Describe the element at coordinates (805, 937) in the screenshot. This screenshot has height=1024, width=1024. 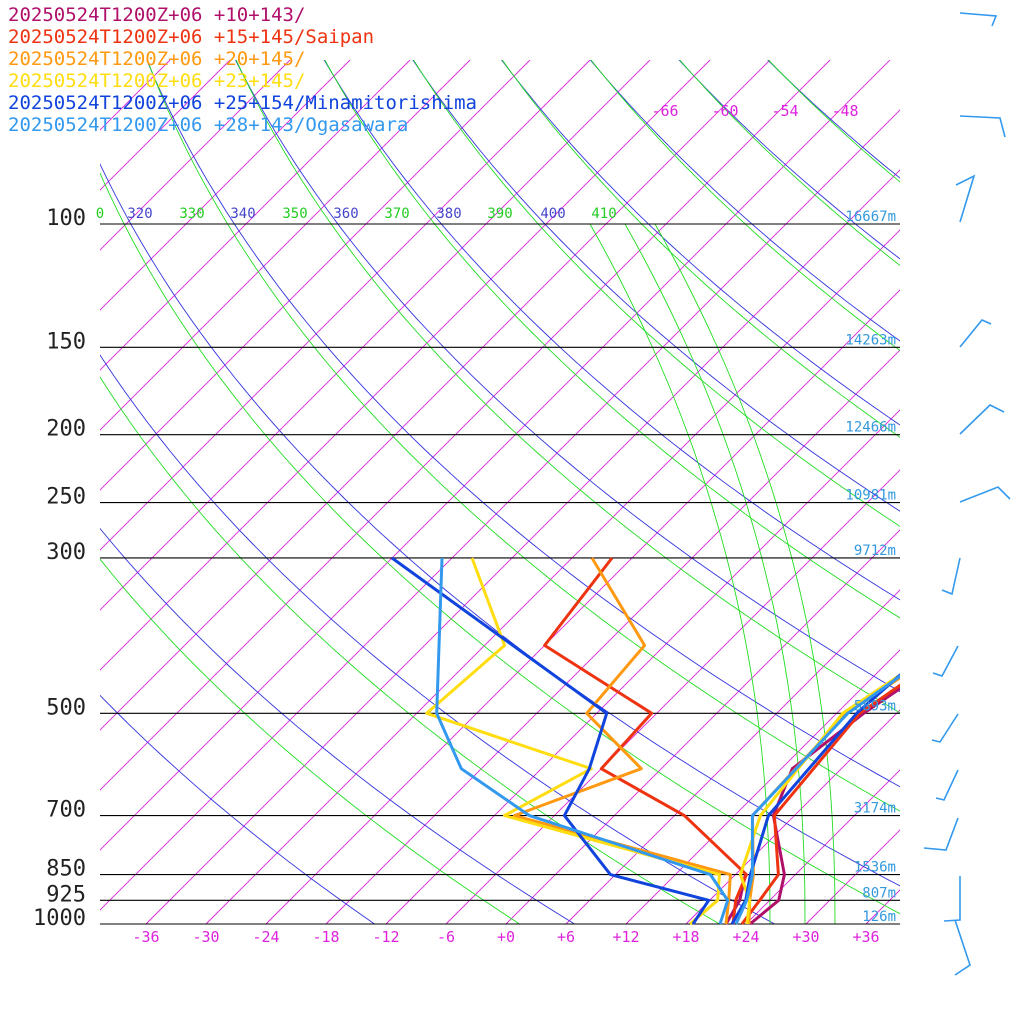
I see `temperature-tick-label: +30` at that location.